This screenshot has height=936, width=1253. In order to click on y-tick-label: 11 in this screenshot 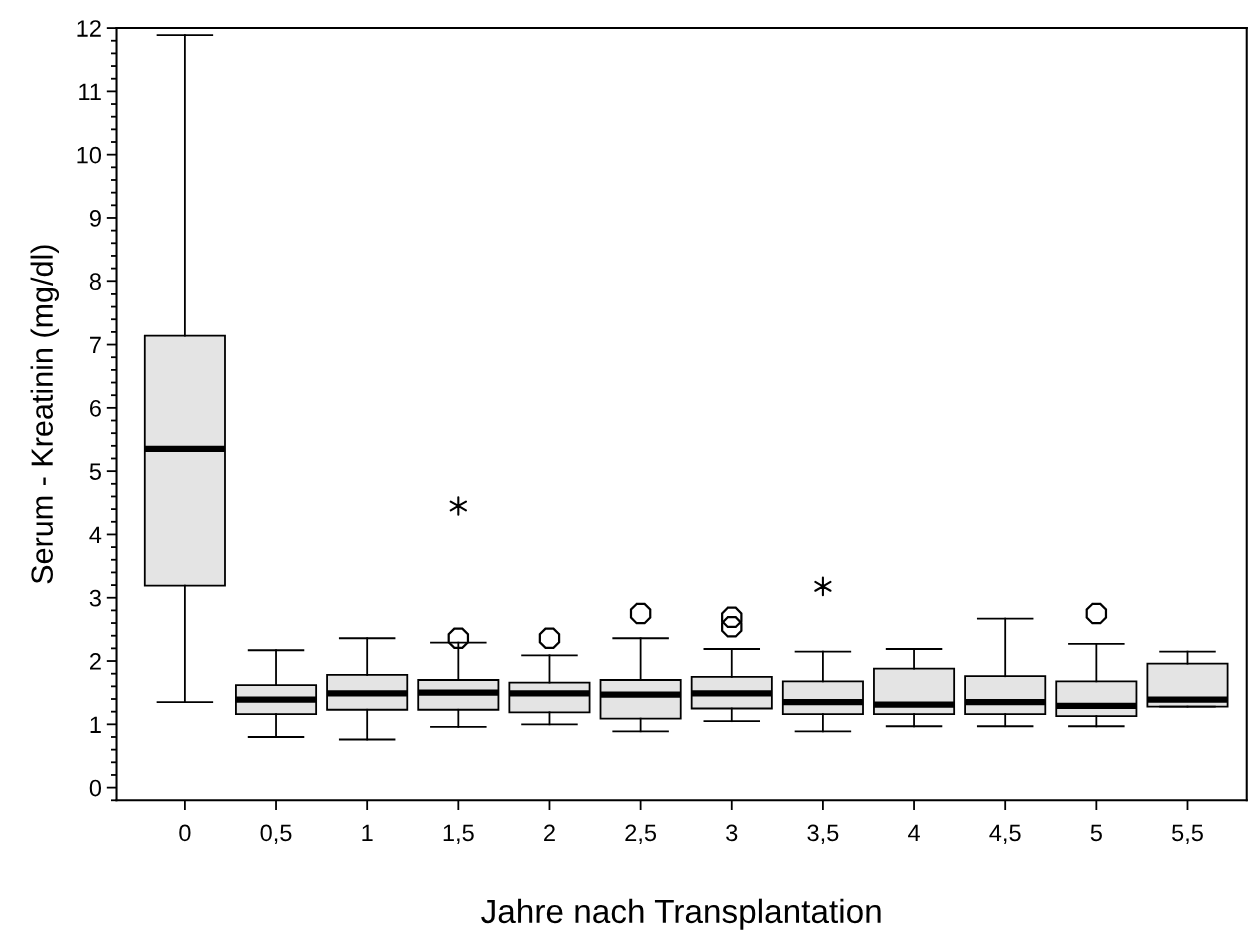, I will do `click(90, 91)`.